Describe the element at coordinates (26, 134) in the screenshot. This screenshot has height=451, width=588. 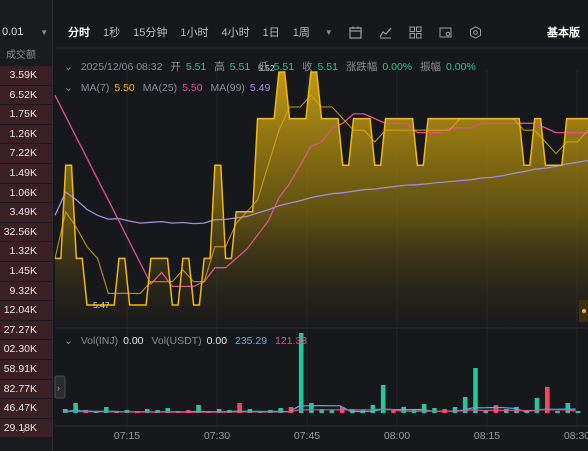
I see `turnover-row: 1.26K` at that location.